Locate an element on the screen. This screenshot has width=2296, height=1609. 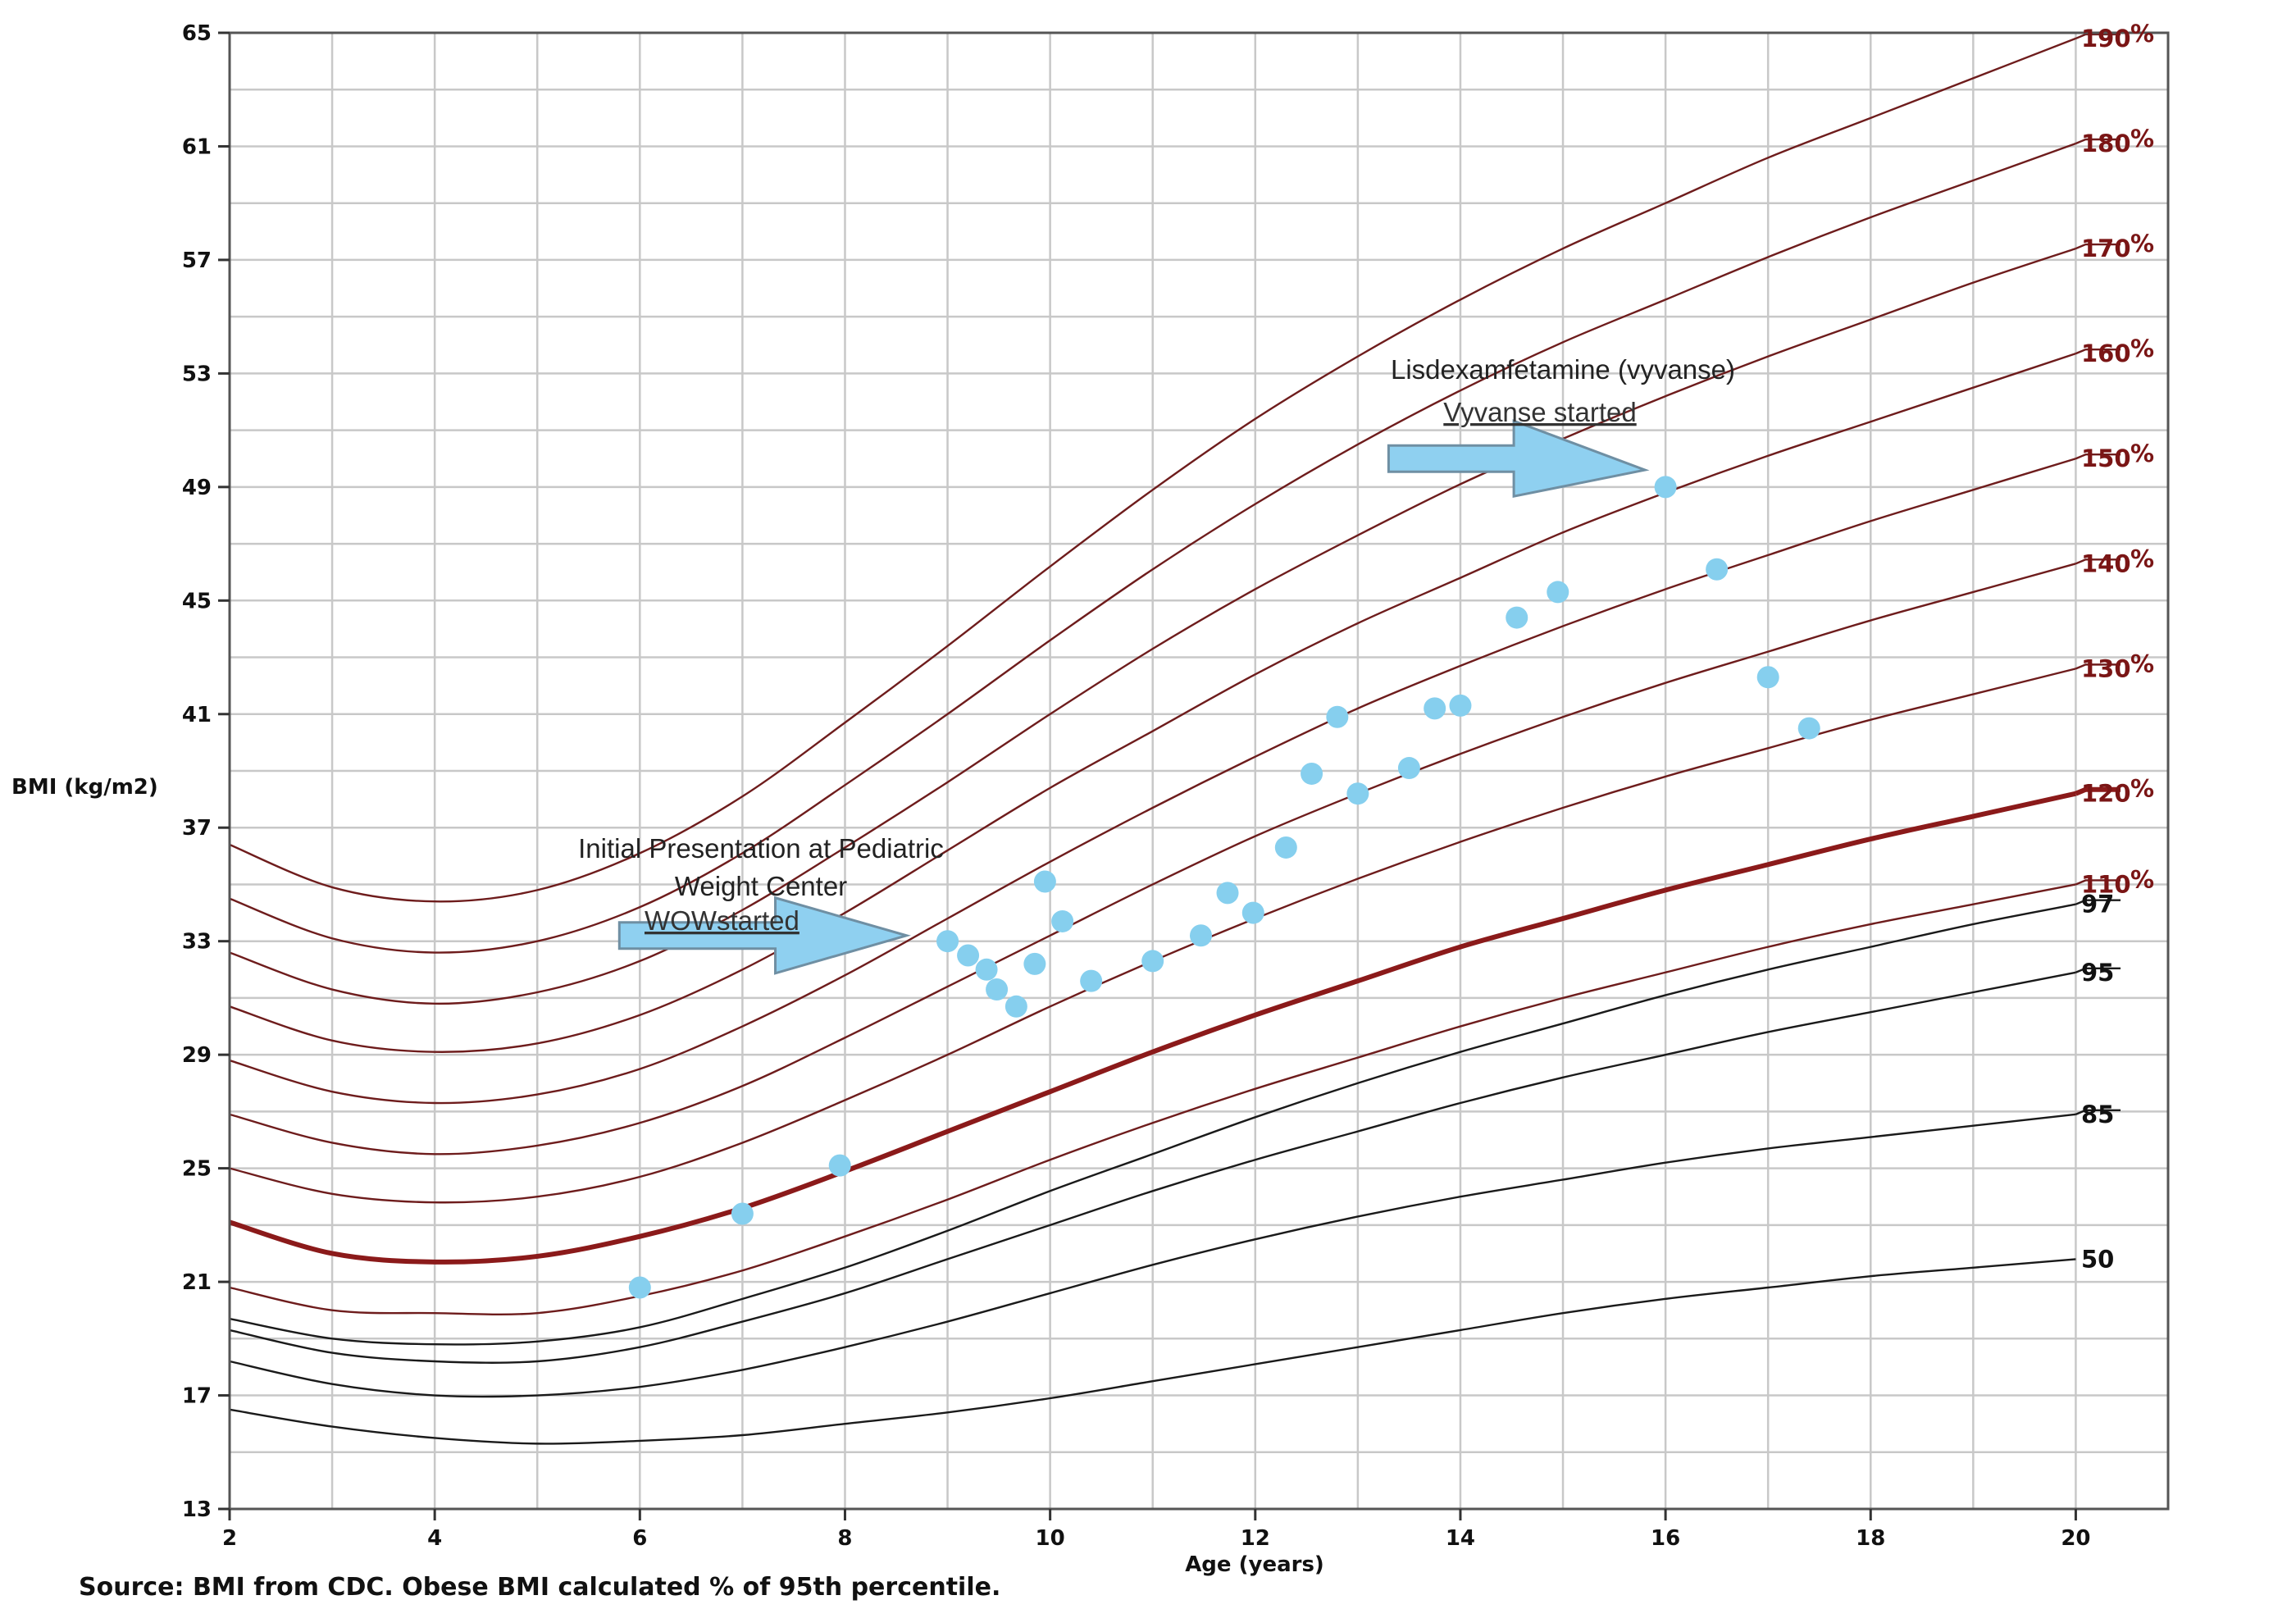
curve-label-percent-110: % is located at coordinates (2142, 879).